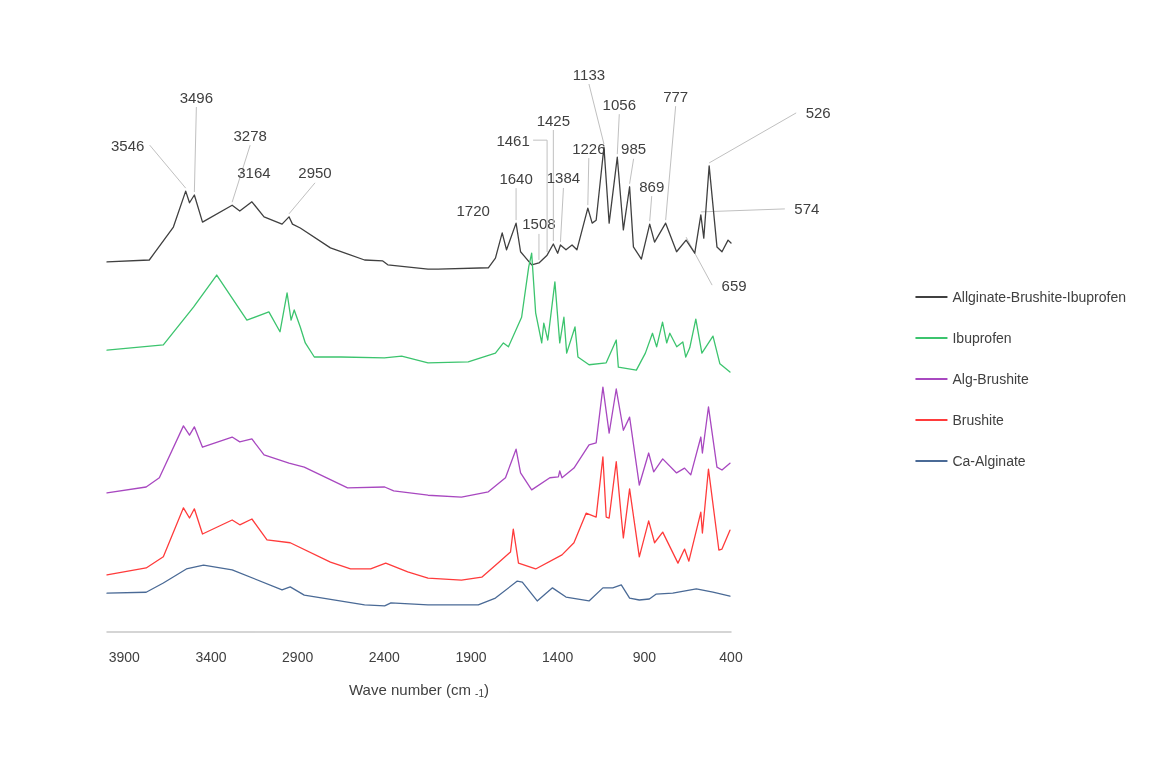  Describe the element at coordinates (978, 420) in the screenshot. I see `legend-label: Brushite` at that location.